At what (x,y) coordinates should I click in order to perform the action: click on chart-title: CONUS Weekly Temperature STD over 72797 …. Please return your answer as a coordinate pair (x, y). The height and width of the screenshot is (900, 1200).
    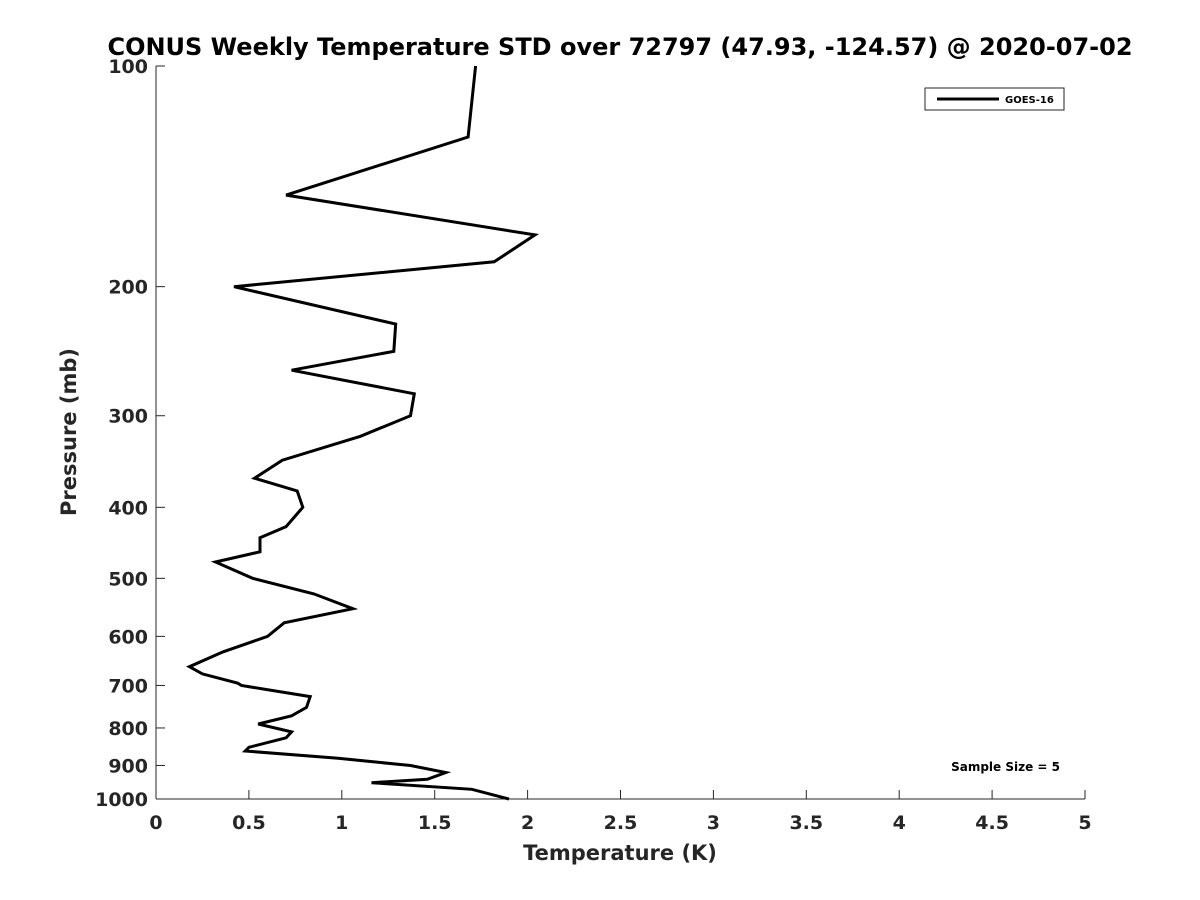
    Looking at the image, I should click on (619, 47).